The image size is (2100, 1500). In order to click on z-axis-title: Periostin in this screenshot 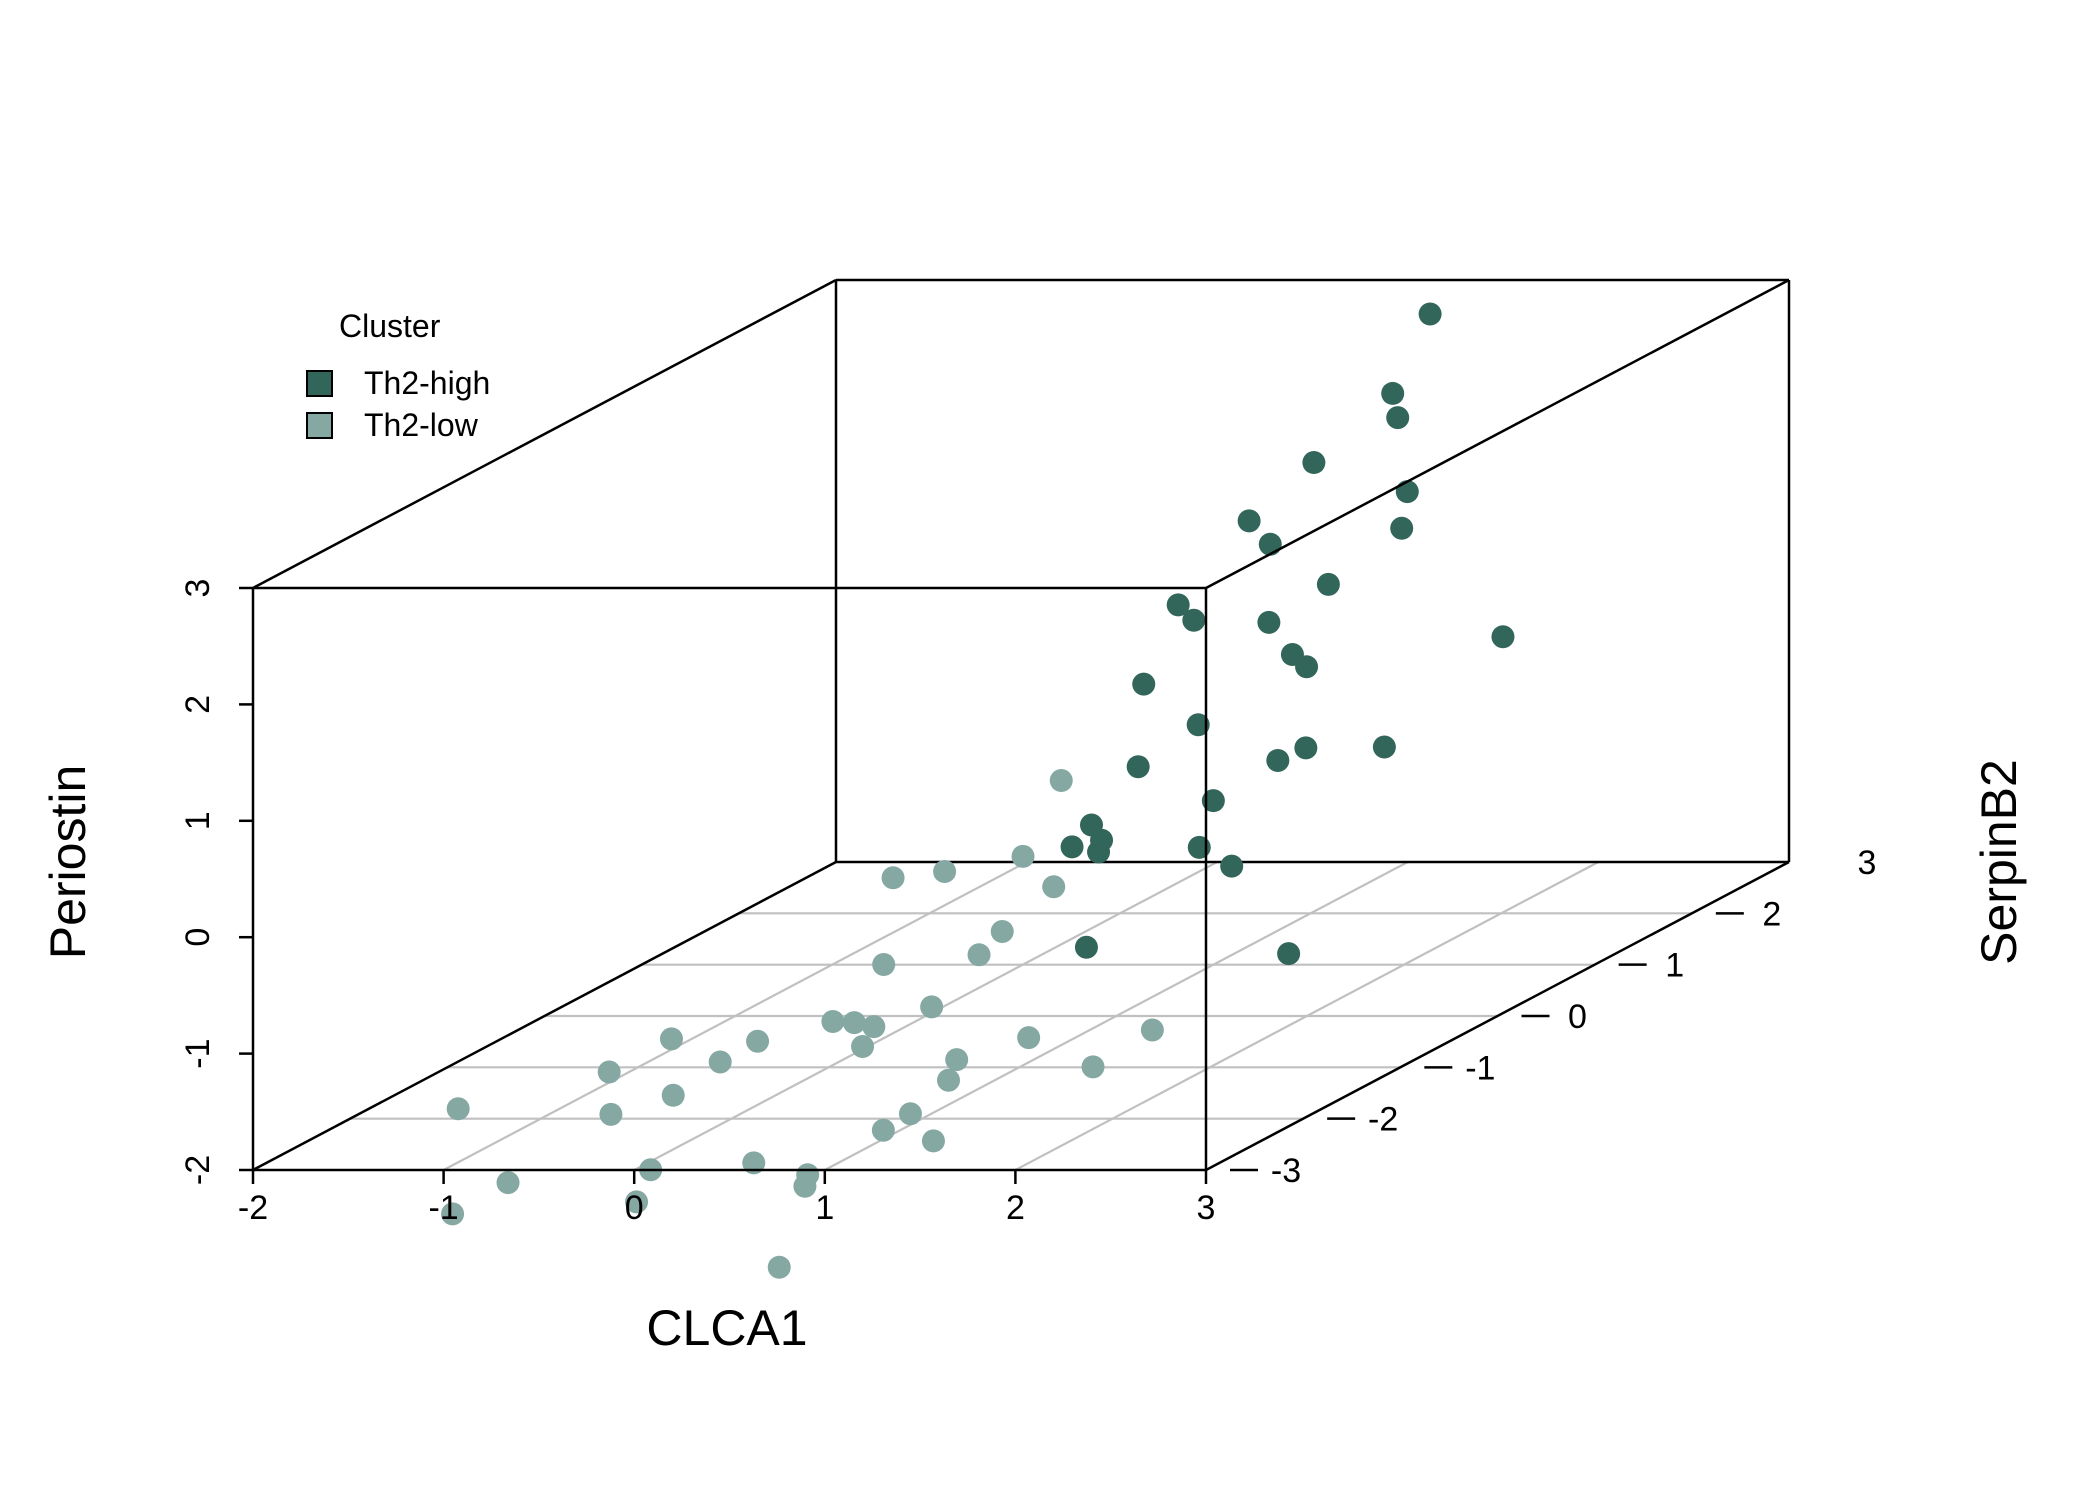, I will do `click(68, 862)`.